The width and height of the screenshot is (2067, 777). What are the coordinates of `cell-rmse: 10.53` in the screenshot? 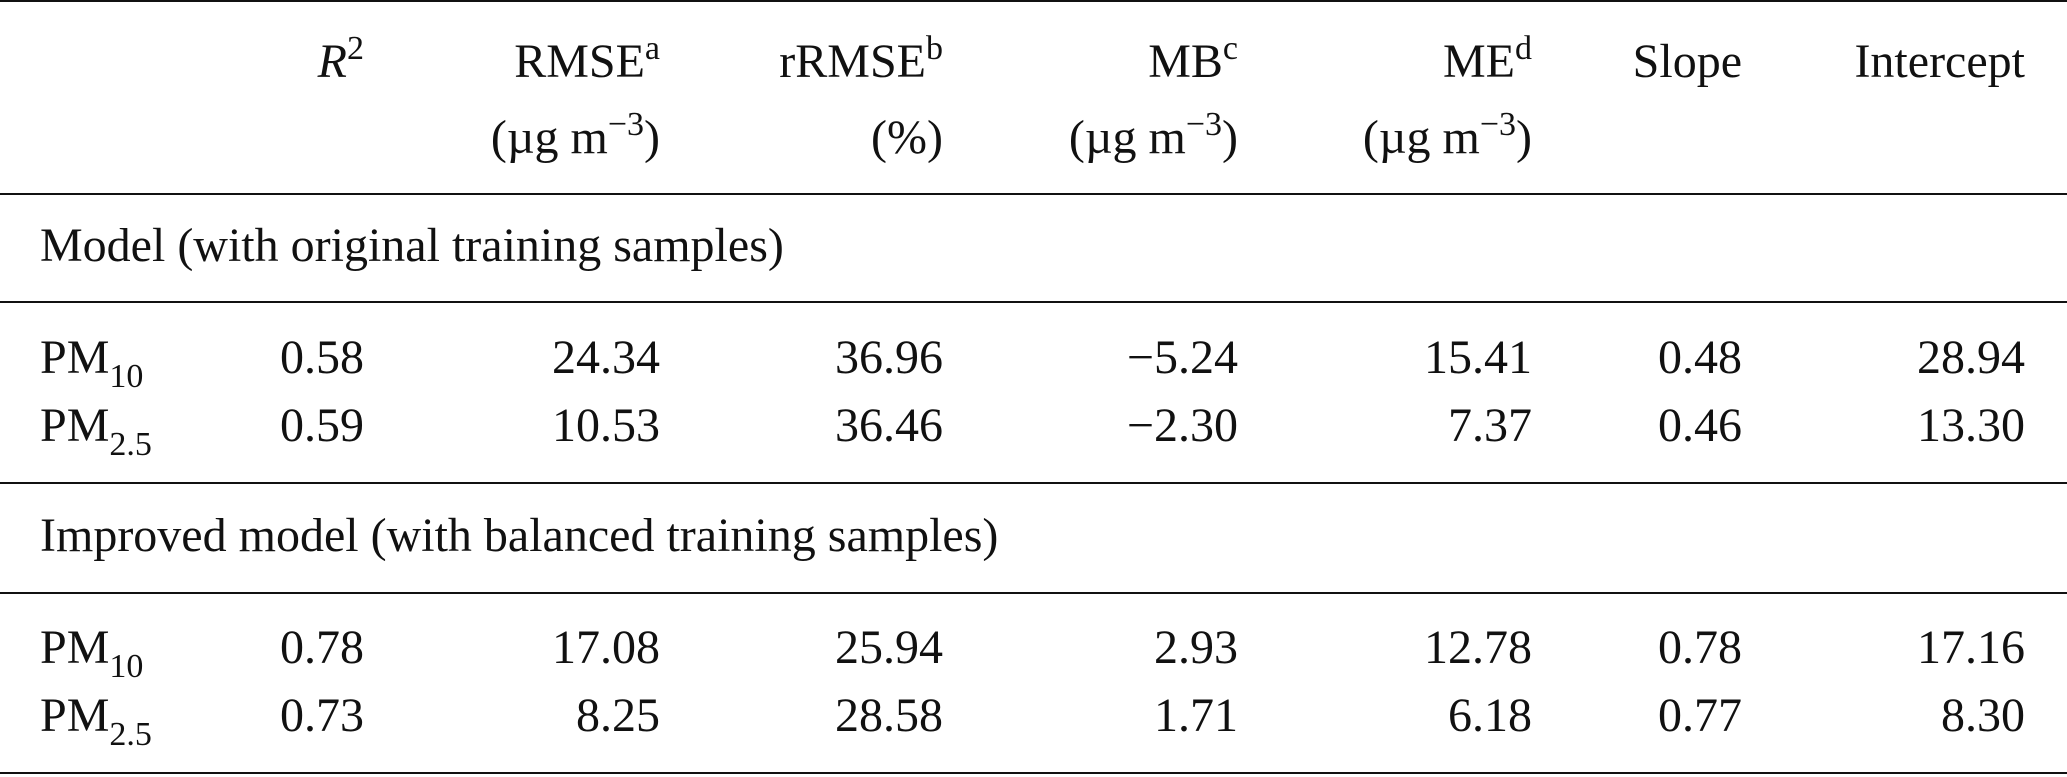 It's located at (606, 425).